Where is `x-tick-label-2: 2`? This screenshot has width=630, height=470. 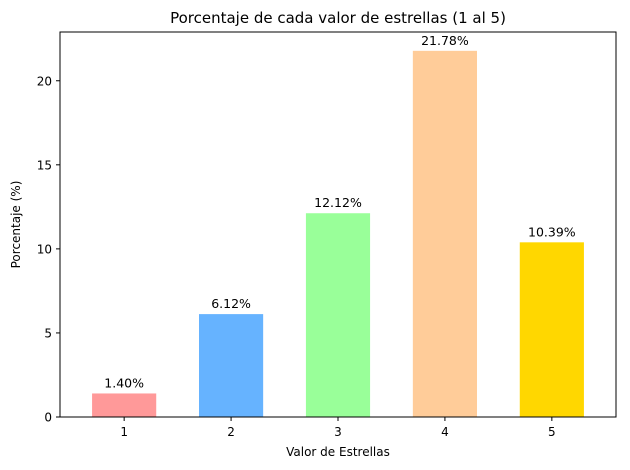
x-tick-label-2: 2 is located at coordinates (231, 432).